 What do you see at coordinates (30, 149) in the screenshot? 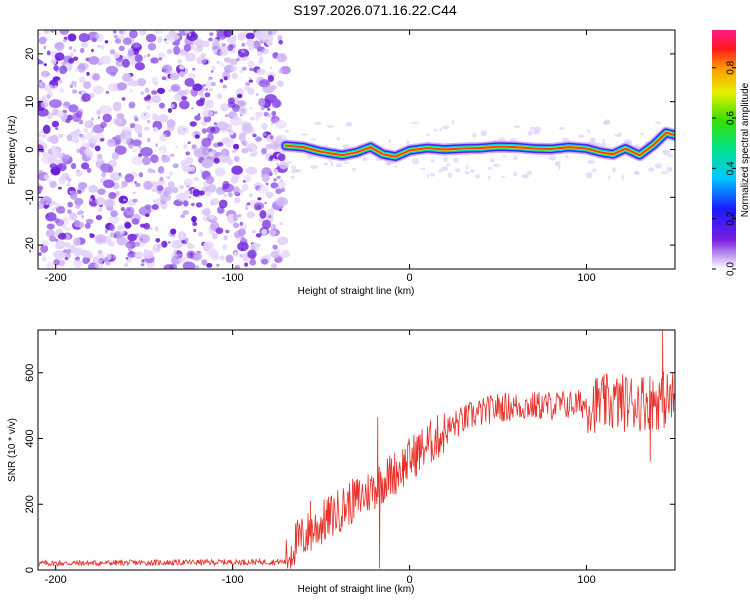
I see `y-tick-label: 0` at bounding box center [30, 149].